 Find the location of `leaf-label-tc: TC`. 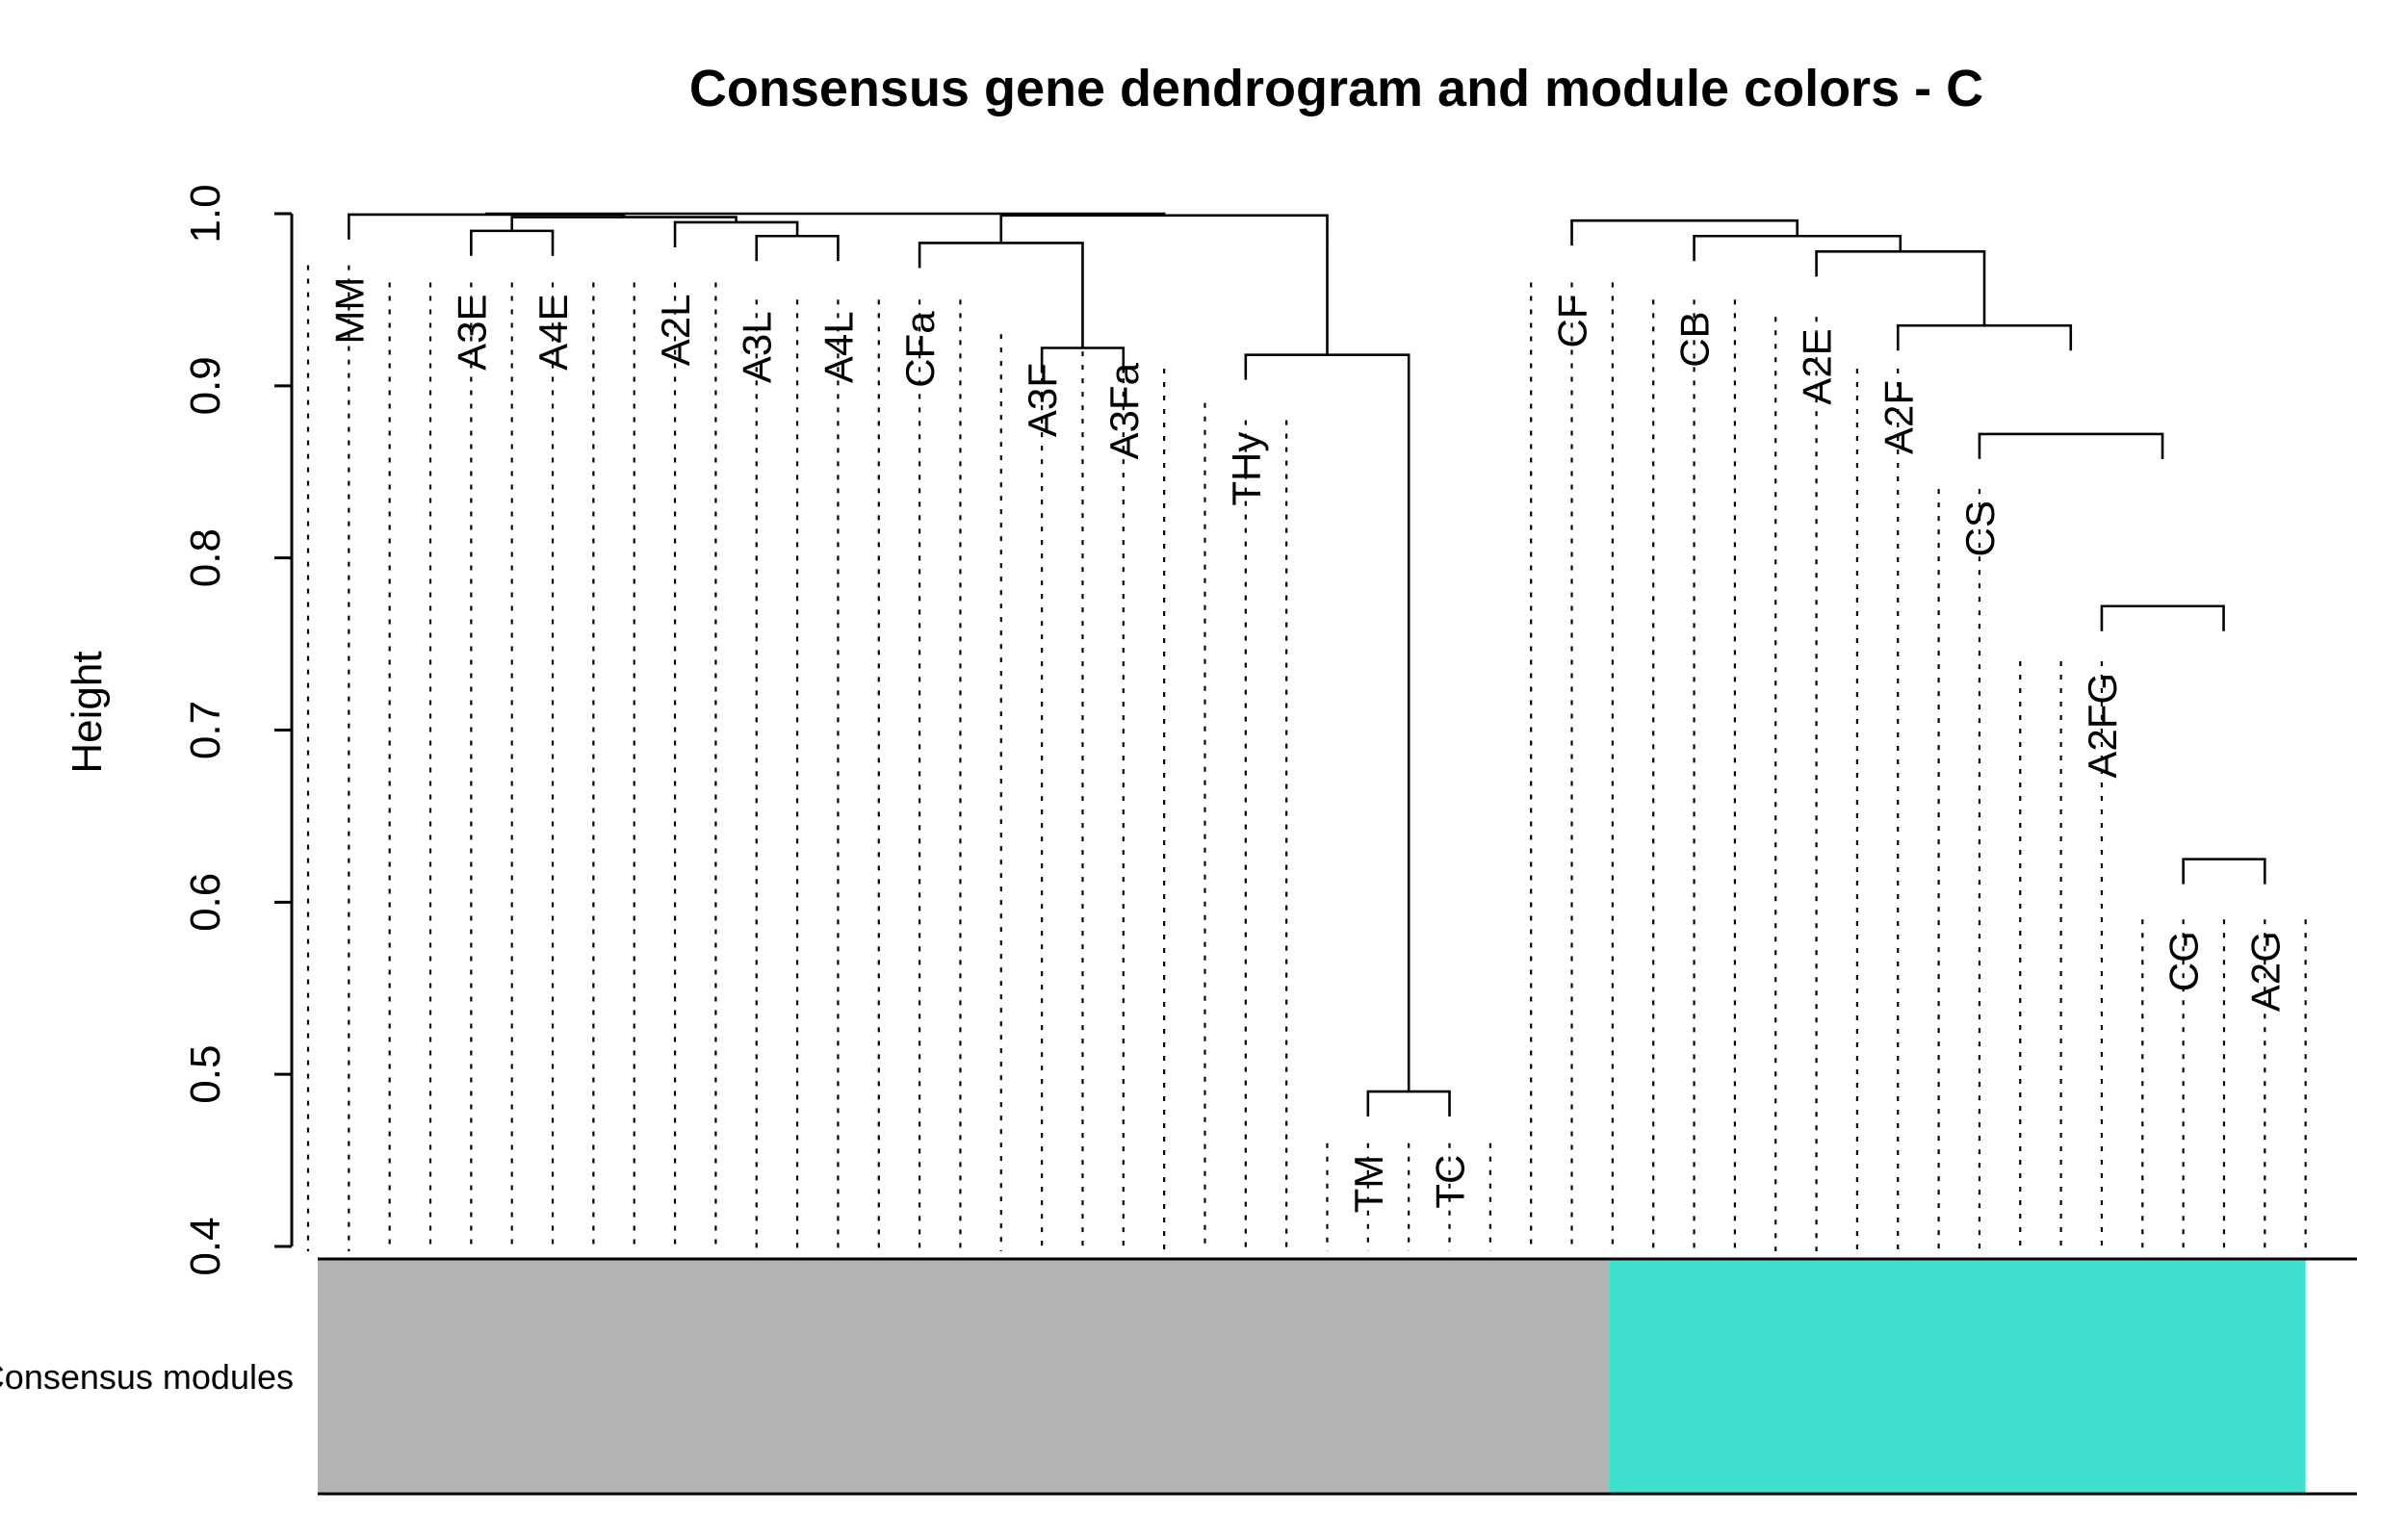

leaf-label-tc: TC is located at coordinates (1450, 1182).